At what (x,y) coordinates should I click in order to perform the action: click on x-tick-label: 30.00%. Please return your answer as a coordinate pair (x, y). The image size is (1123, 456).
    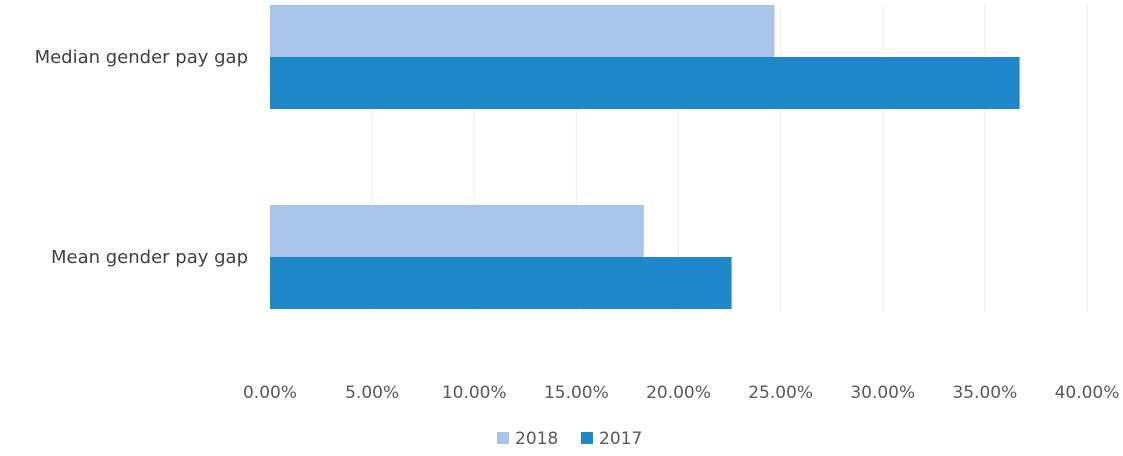
    Looking at the image, I should click on (882, 393).